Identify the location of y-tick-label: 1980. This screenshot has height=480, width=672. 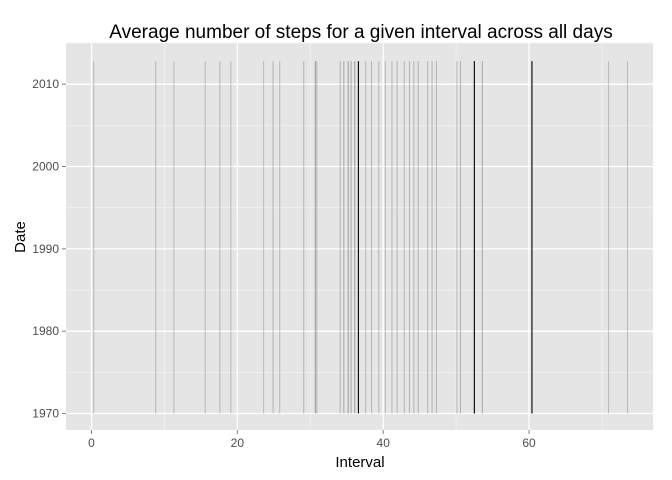
(45, 331).